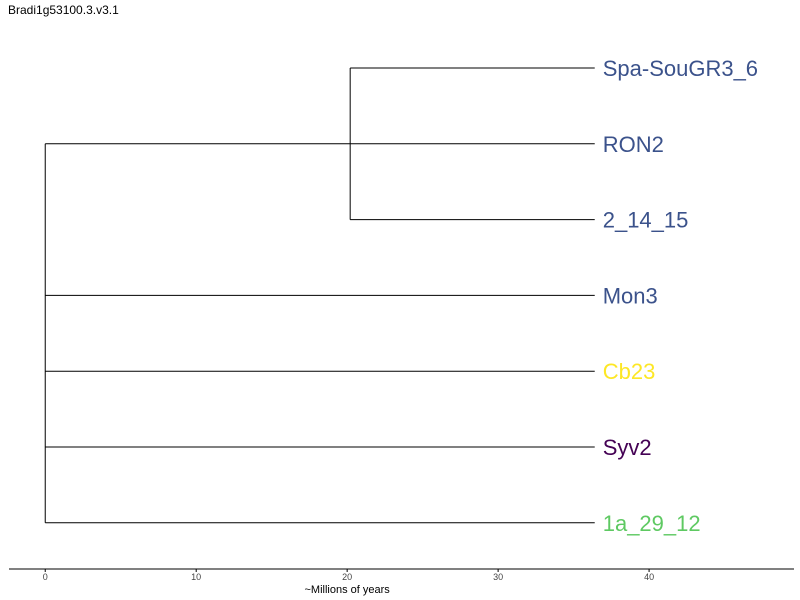  I want to click on leaf-label-1a_29_12: 1a_29_12, so click(652, 523).